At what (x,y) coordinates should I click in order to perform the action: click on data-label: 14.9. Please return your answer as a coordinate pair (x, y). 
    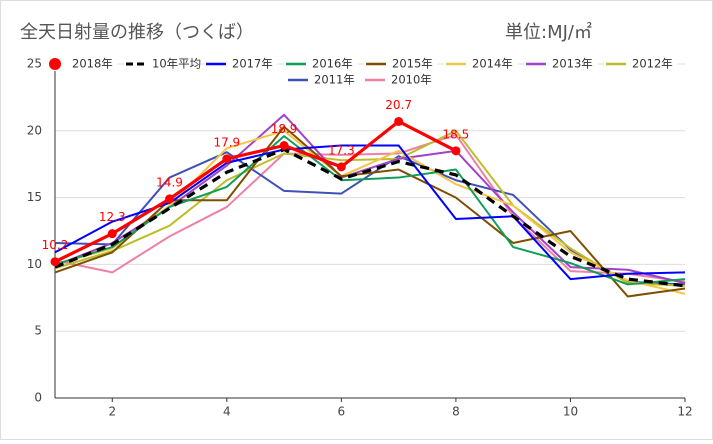
    Looking at the image, I should click on (169, 182).